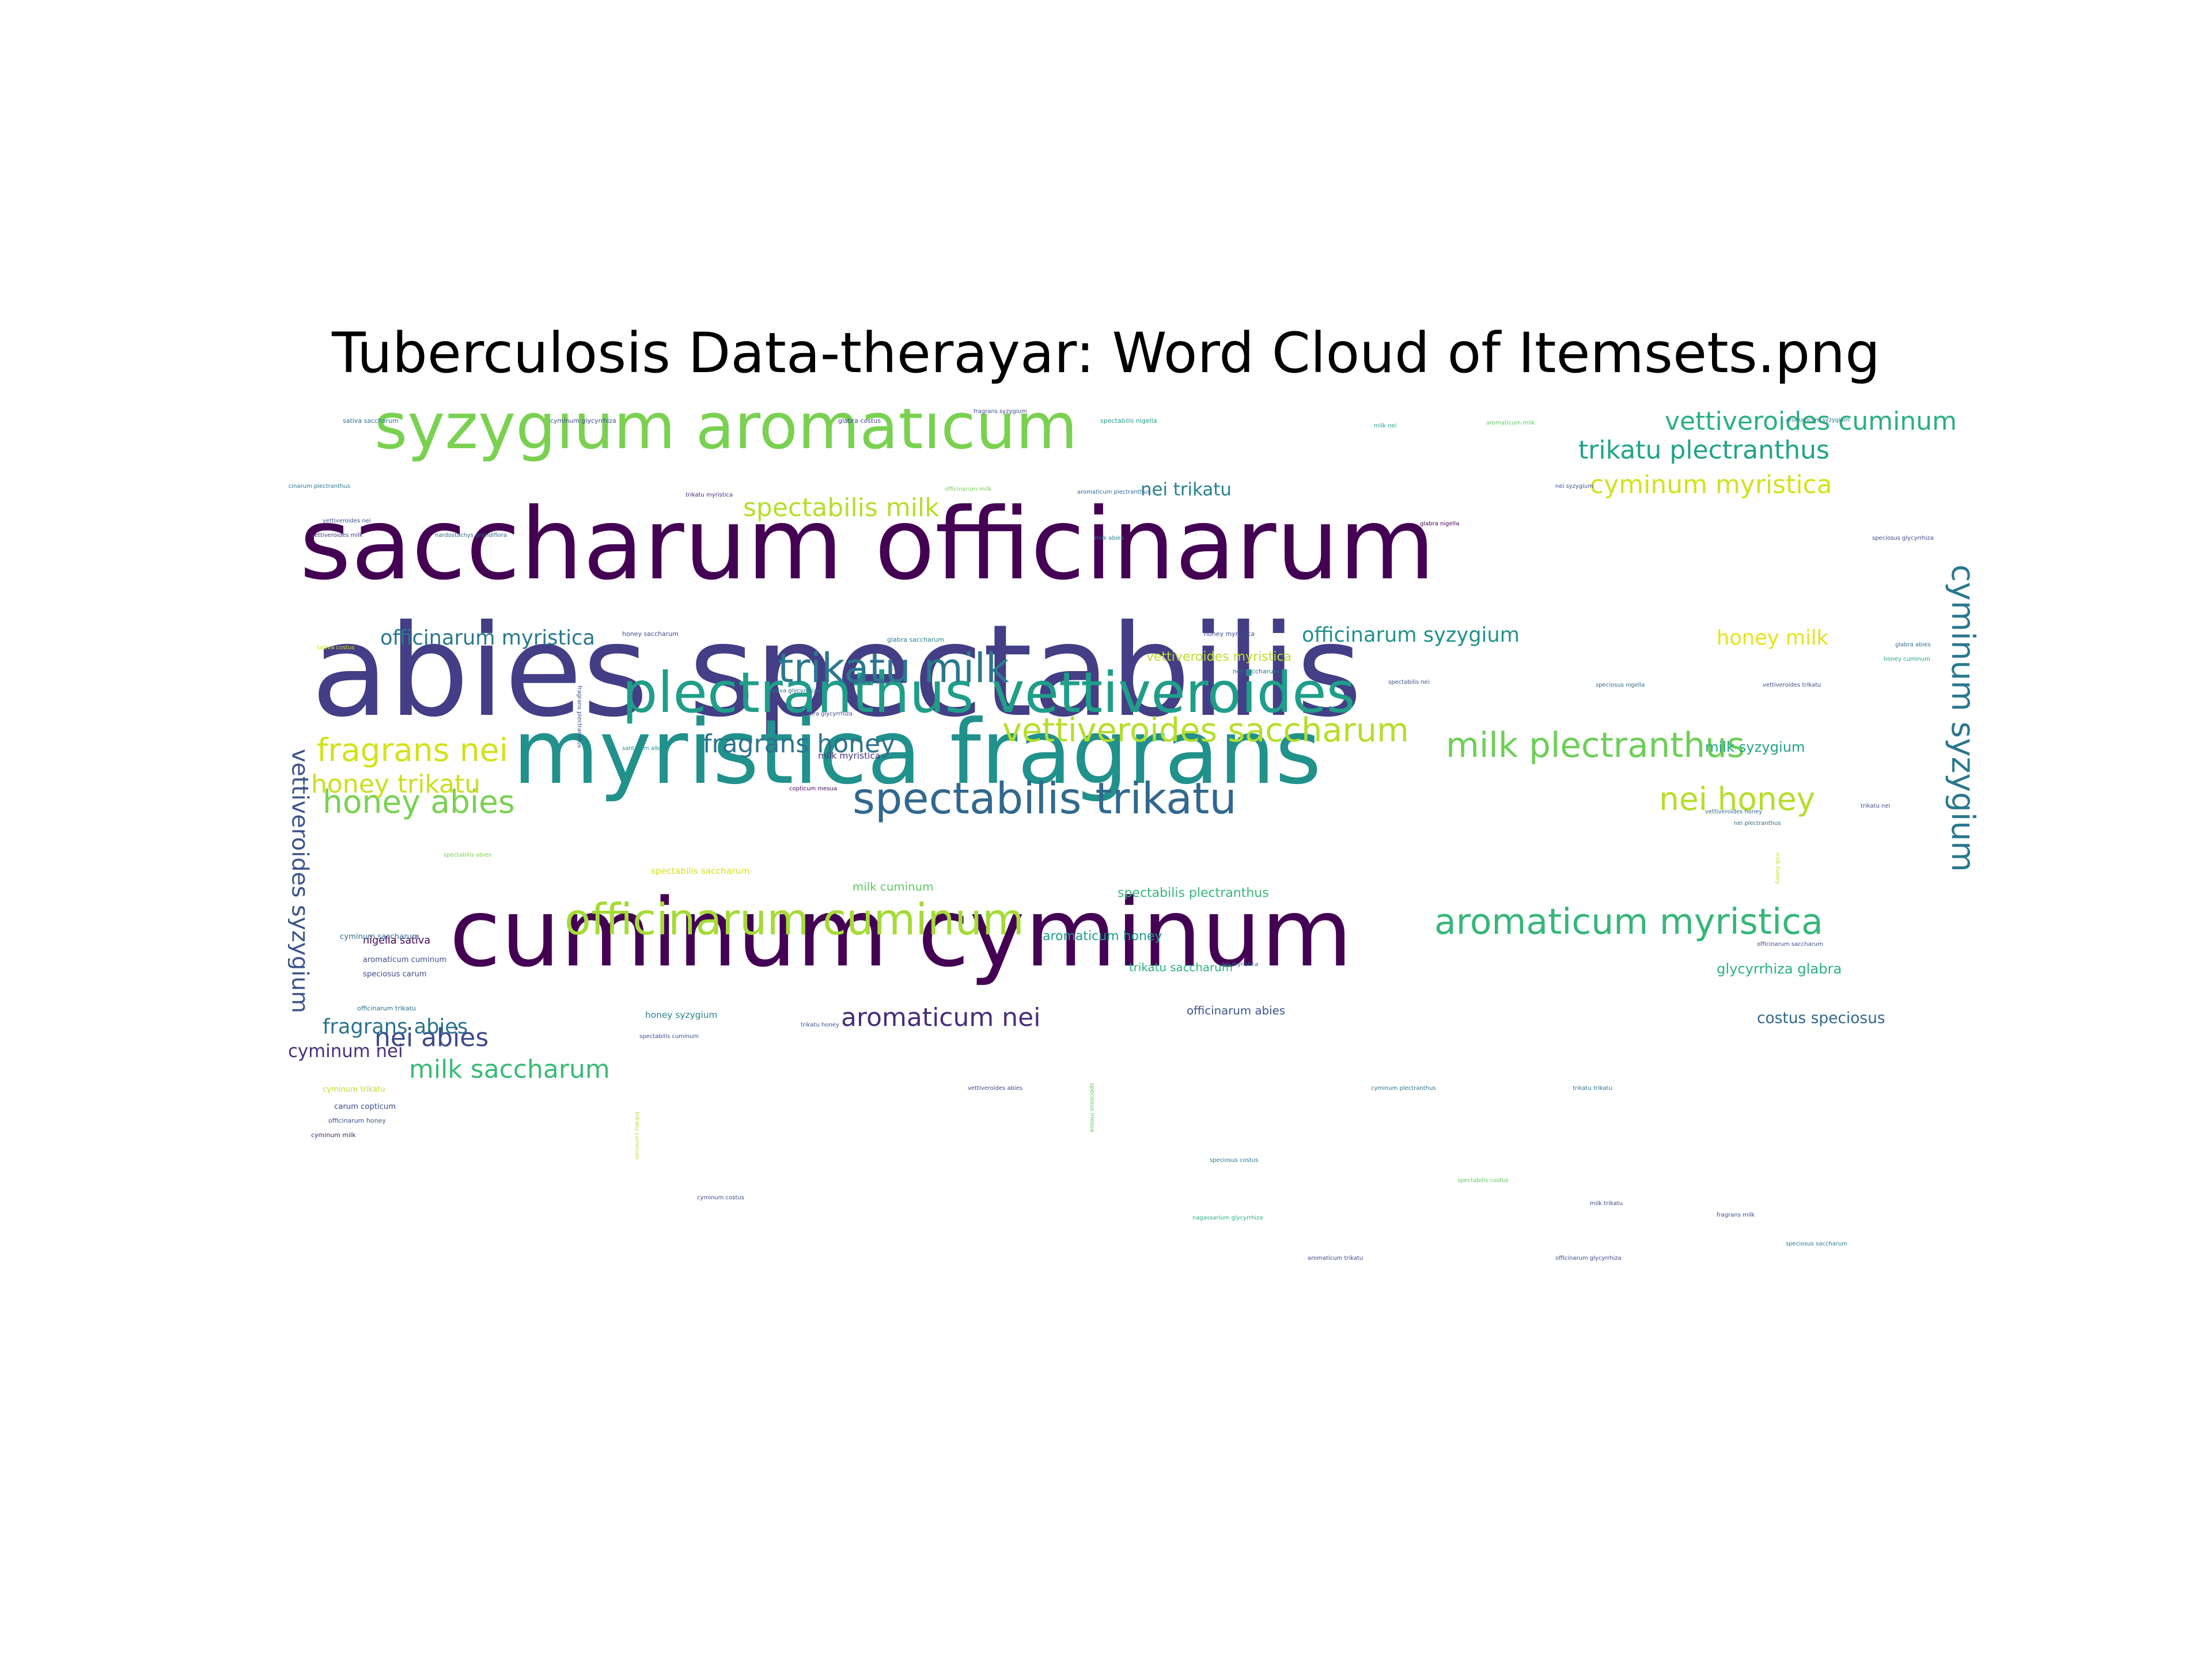 The width and height of the screenshot is (2212, 1659). Describe the element at coordinates (1574, 486) in the screenshot. I see `cloud-word: nei syzygium` at that location.